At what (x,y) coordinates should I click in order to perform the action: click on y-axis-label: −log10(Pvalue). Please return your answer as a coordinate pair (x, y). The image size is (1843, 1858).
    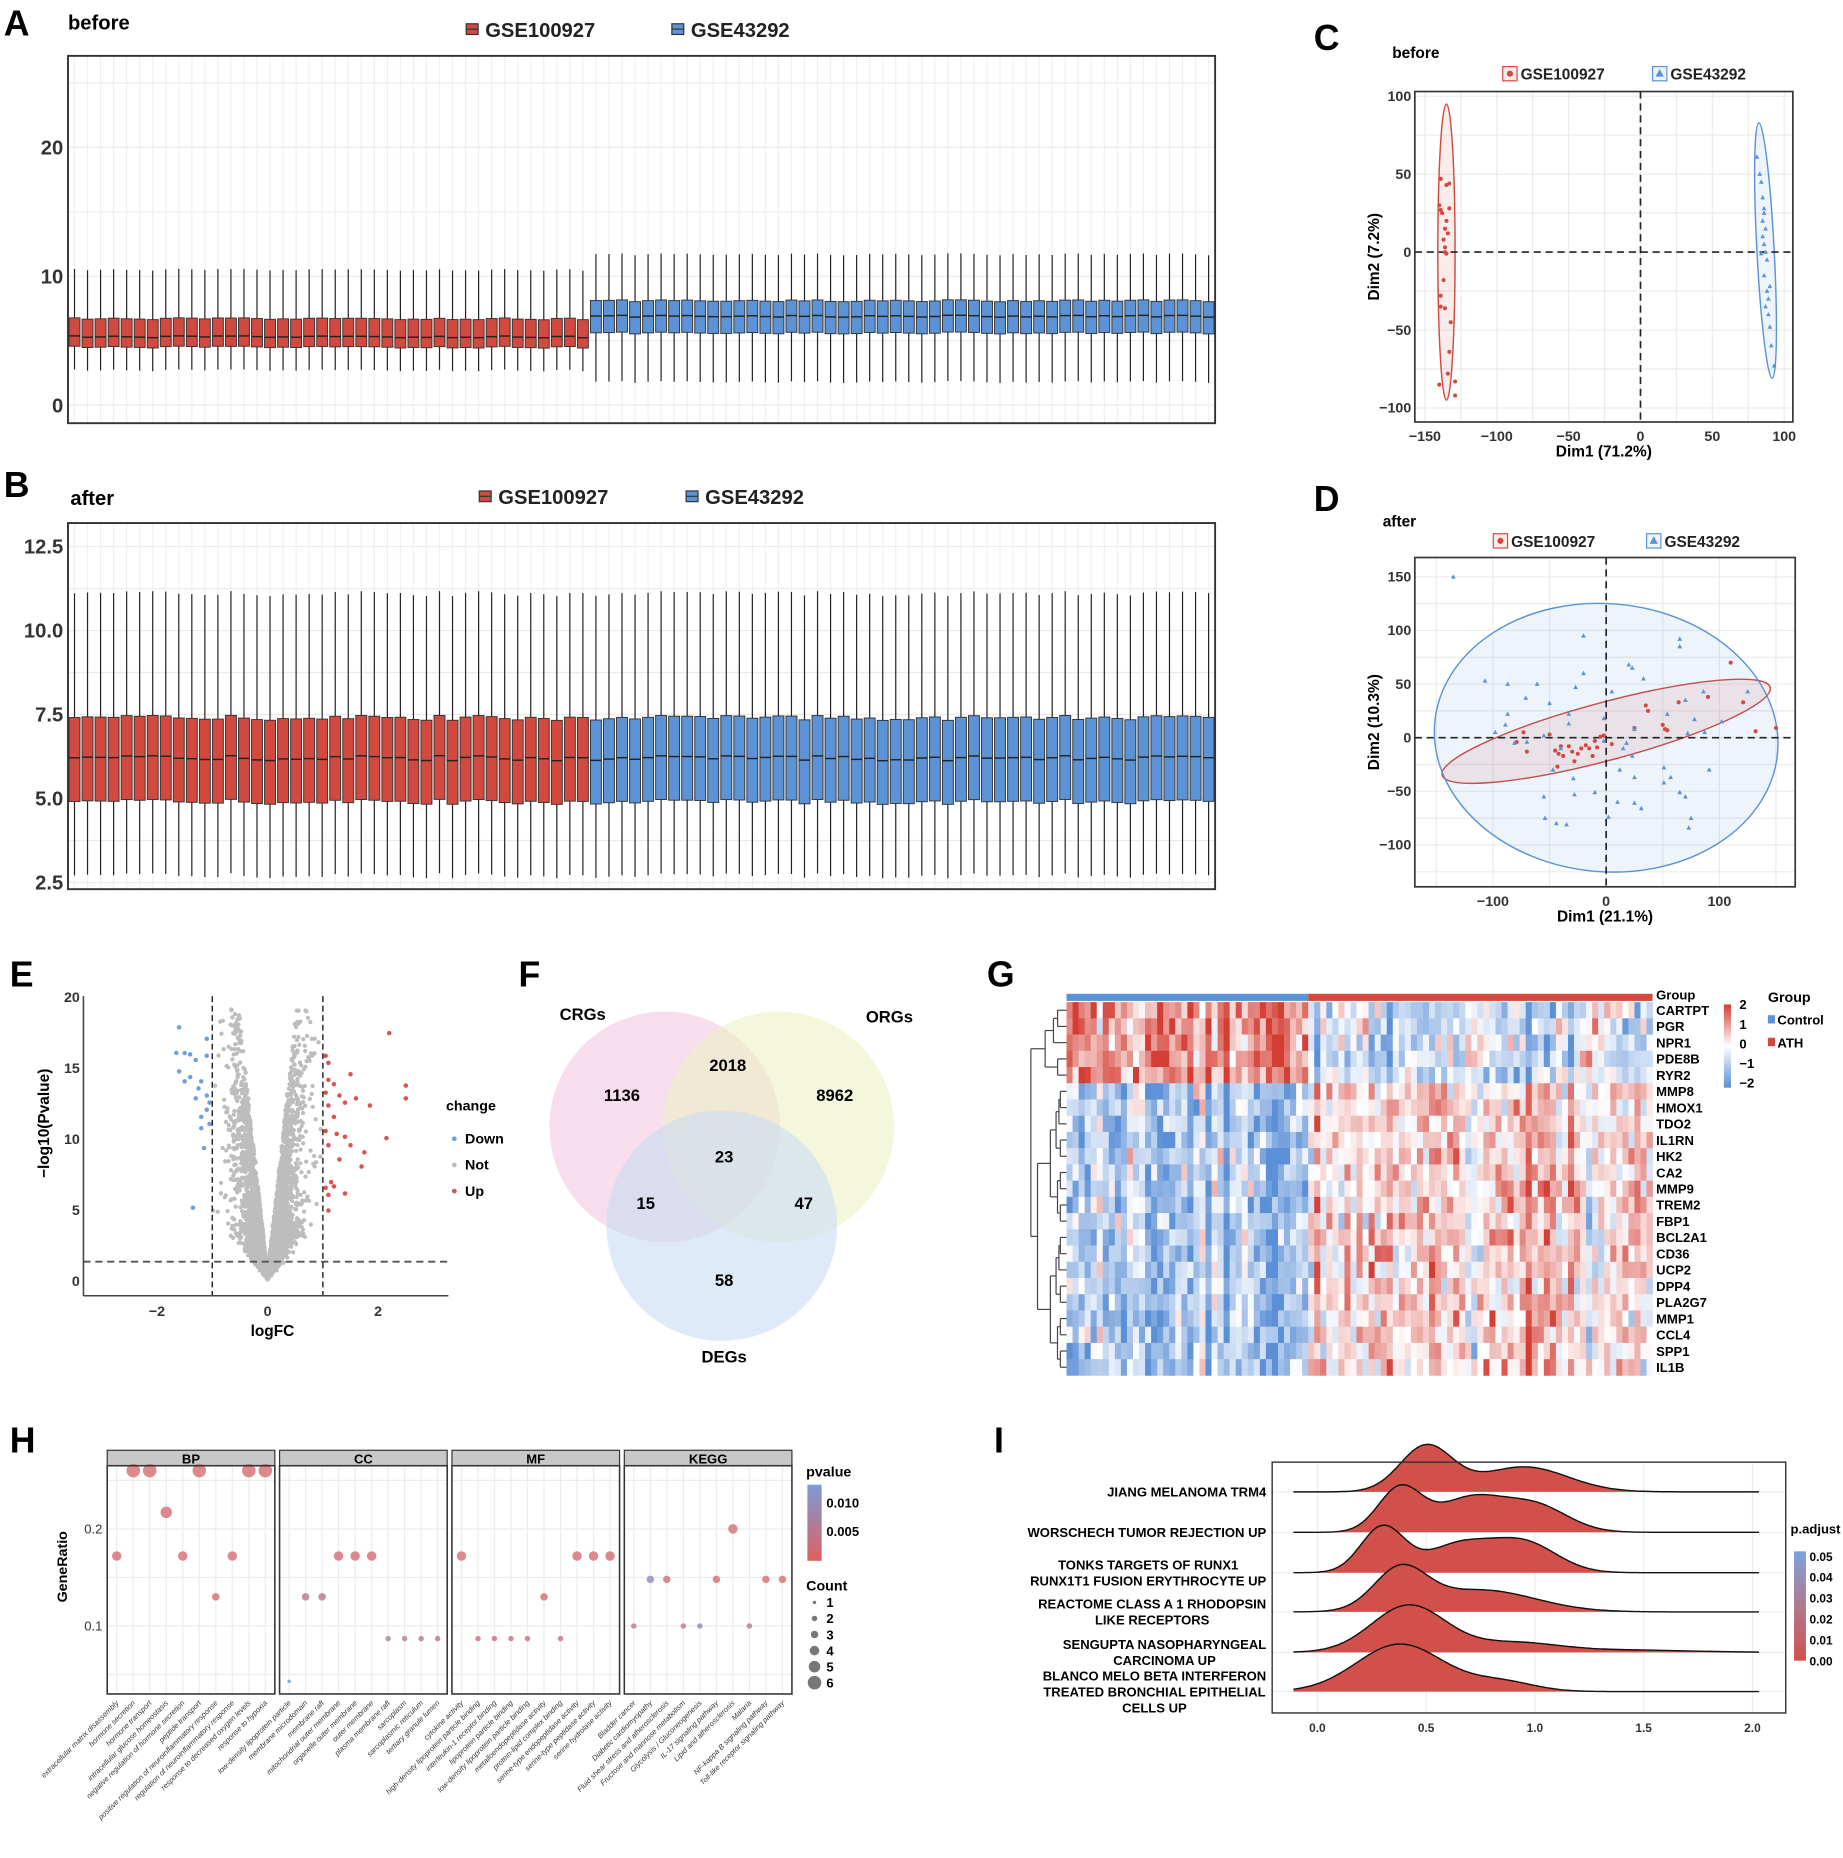
    Looking at the image, I should click on (44, 1123).